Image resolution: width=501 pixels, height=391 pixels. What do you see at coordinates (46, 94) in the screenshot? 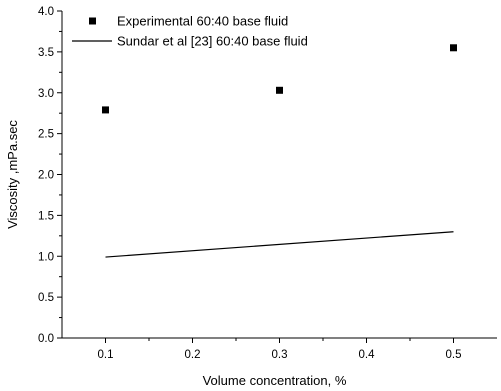
I see `y-tick-label: 3.0` at bounding box center [46, 94].